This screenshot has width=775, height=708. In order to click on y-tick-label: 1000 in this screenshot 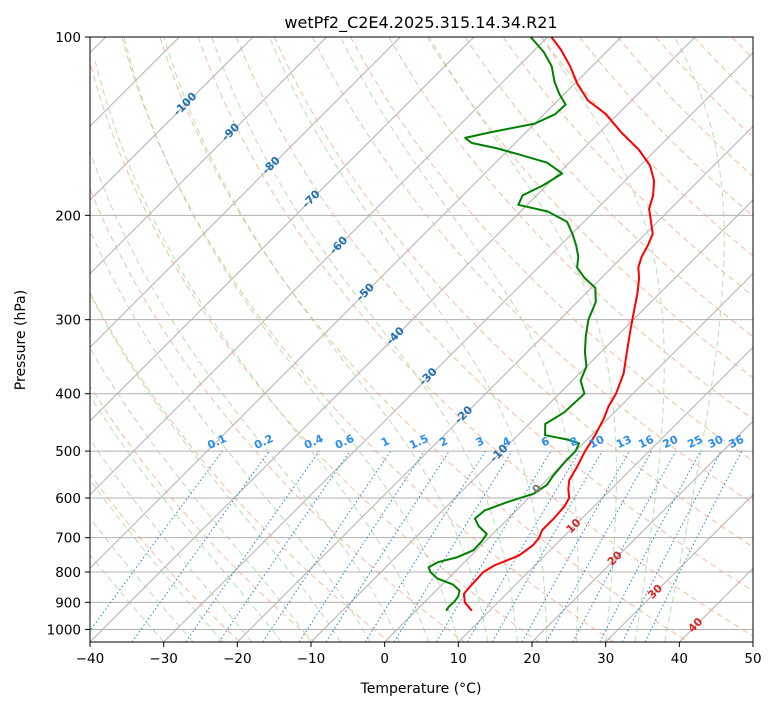, I will do `click(64, 630)`.